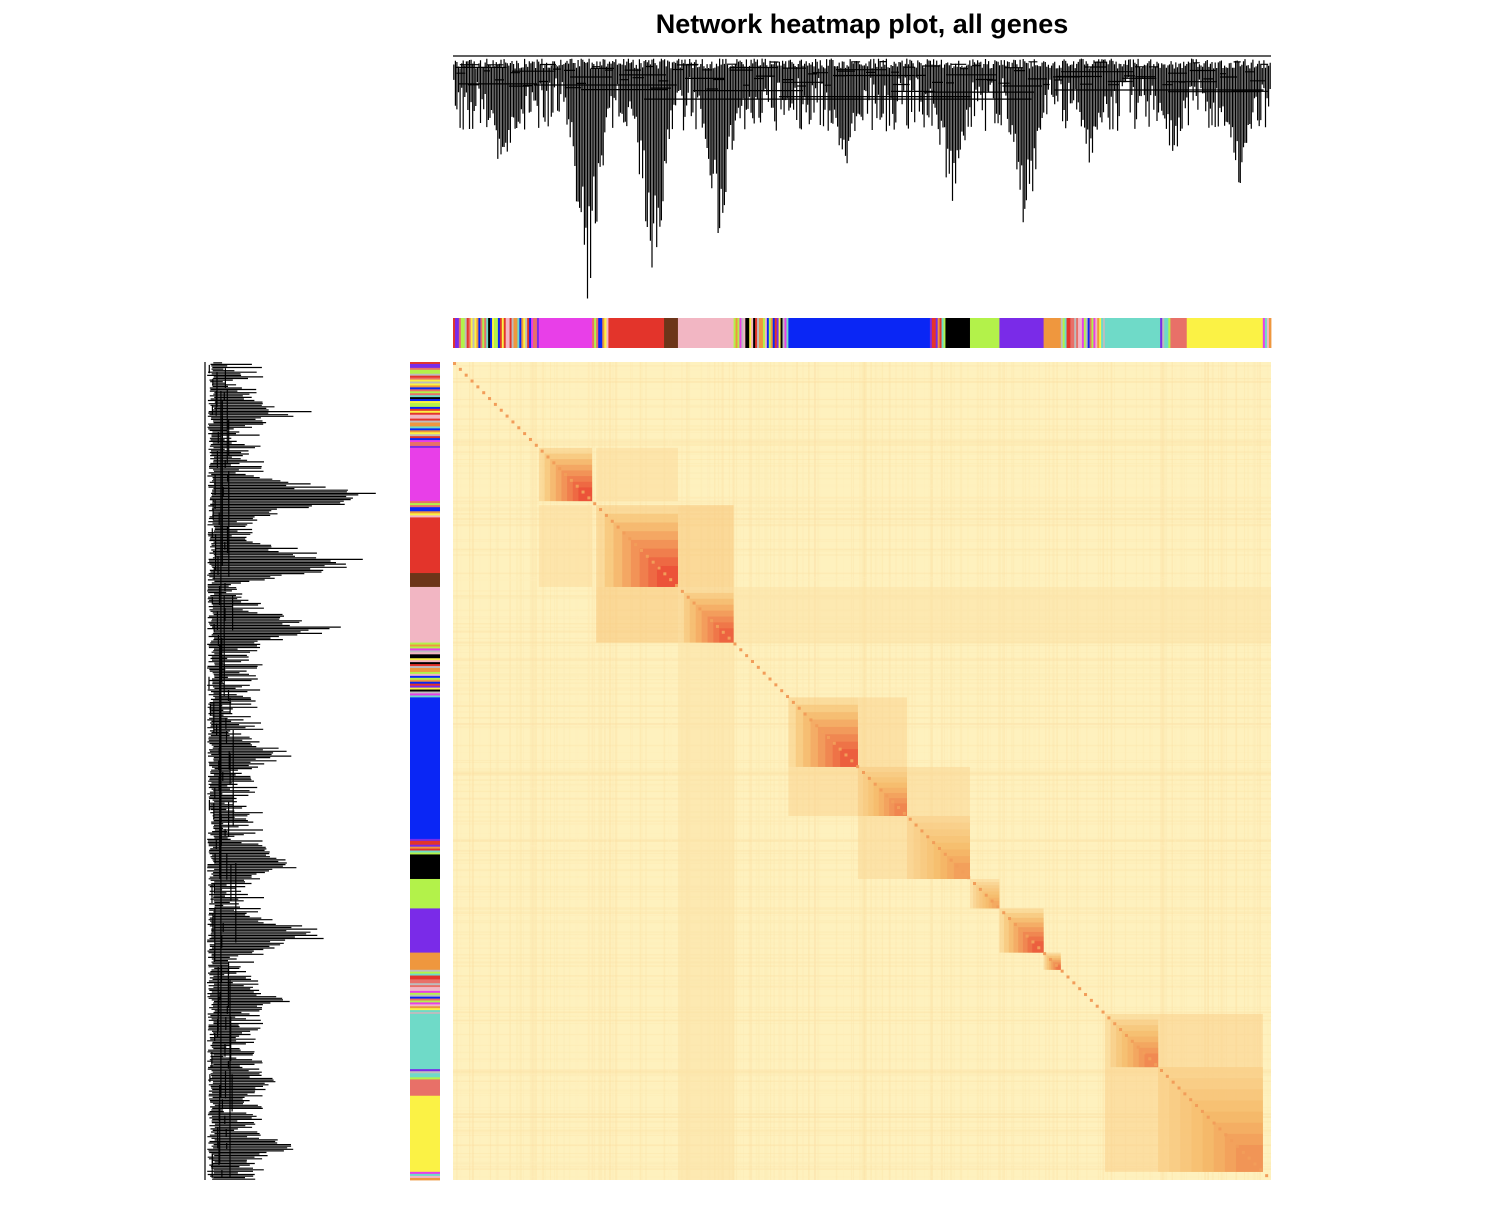 The height and width of the screenshot is (1211, 1500). I want to click on module-segment-orange, so click(1052, 333).